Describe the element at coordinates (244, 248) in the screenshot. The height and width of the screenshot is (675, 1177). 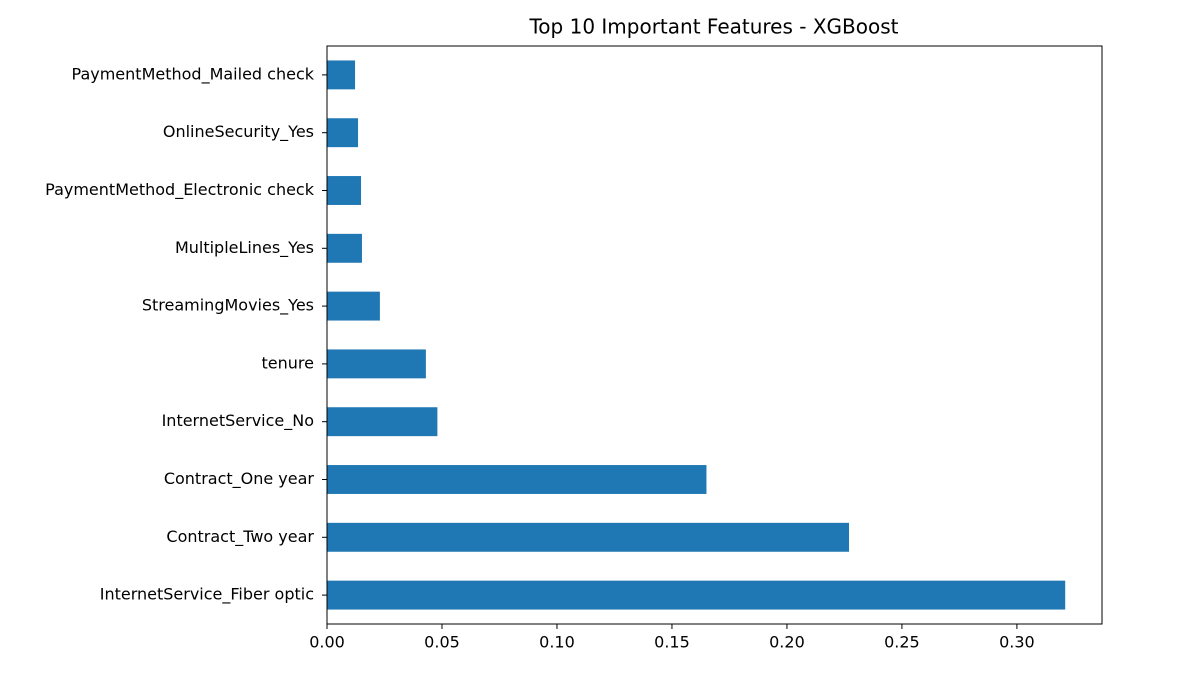
I see `y-tick-label: MultipleLines_Yes` at that location.